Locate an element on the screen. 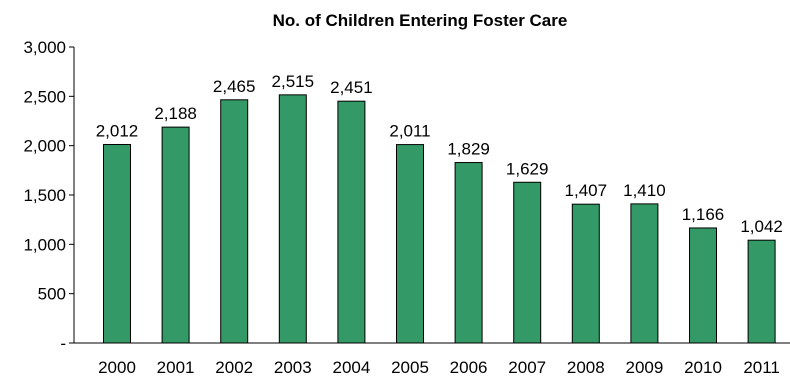 This screenshot has height=386, width=790. bar-2007 is located at coordinates (527, 262).